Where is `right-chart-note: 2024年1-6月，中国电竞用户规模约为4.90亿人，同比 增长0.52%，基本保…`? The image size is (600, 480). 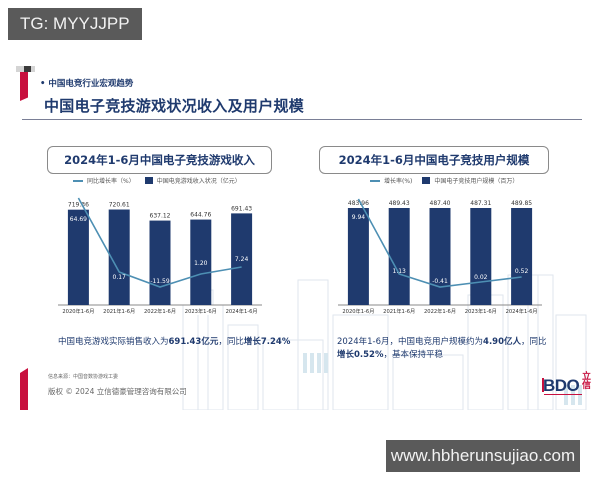 right-chart-note: 2024年1-6月，中国电竞用户规模约为4.90亿人，同比 增长0.52%，基本保… is located at coordinates (442, 348).